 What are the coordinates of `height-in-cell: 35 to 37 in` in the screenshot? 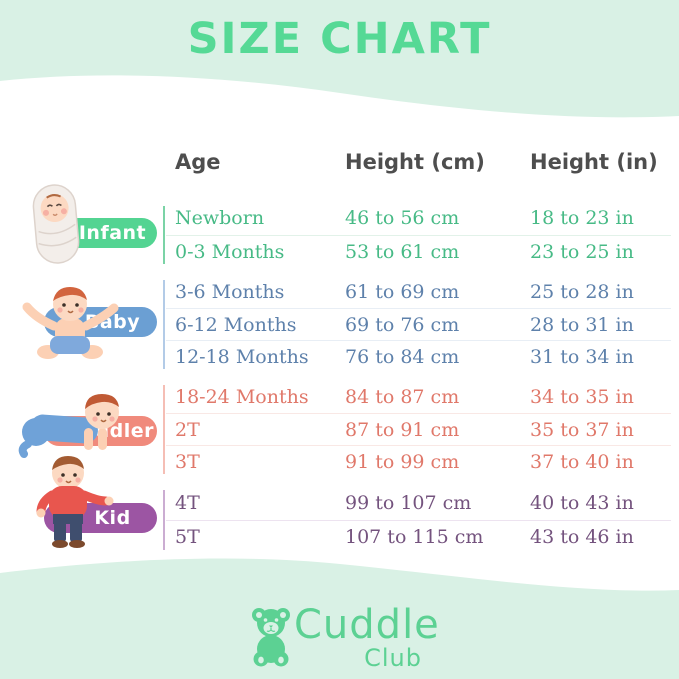 It's located at (582, 429).